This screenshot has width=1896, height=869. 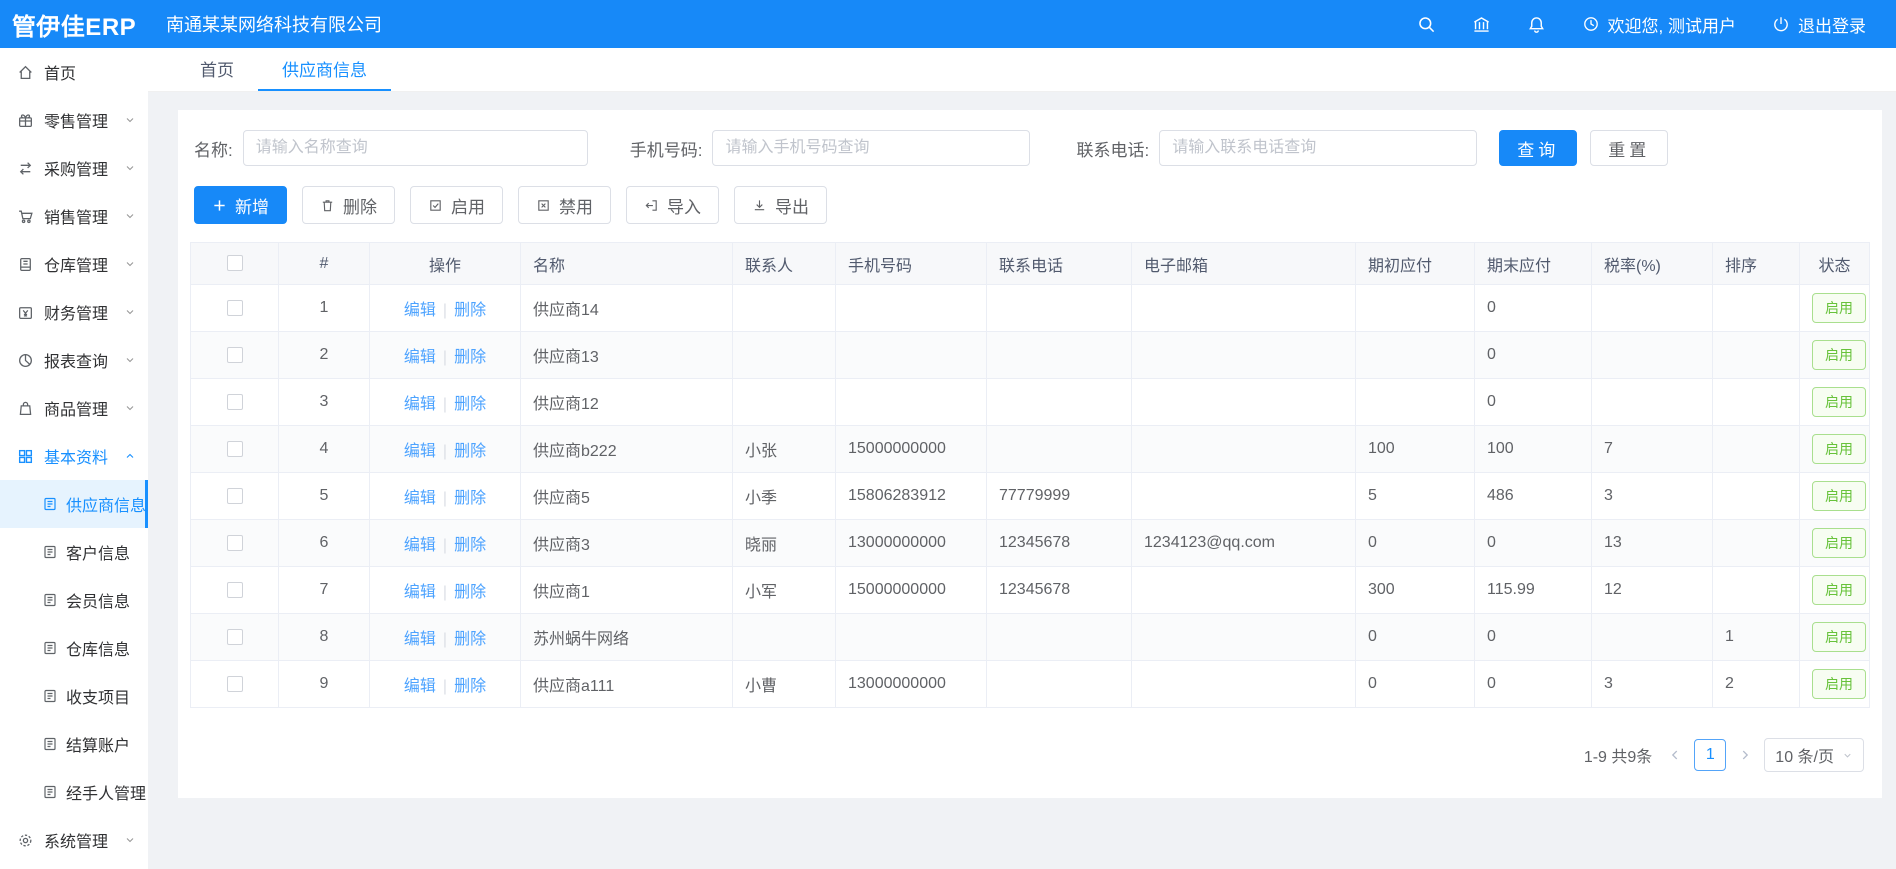 What do you see at coordinates (74, 168) in the screenshot?
I see `sidebar-item-purchase: 采购管理` at bounding box center [74, 168].